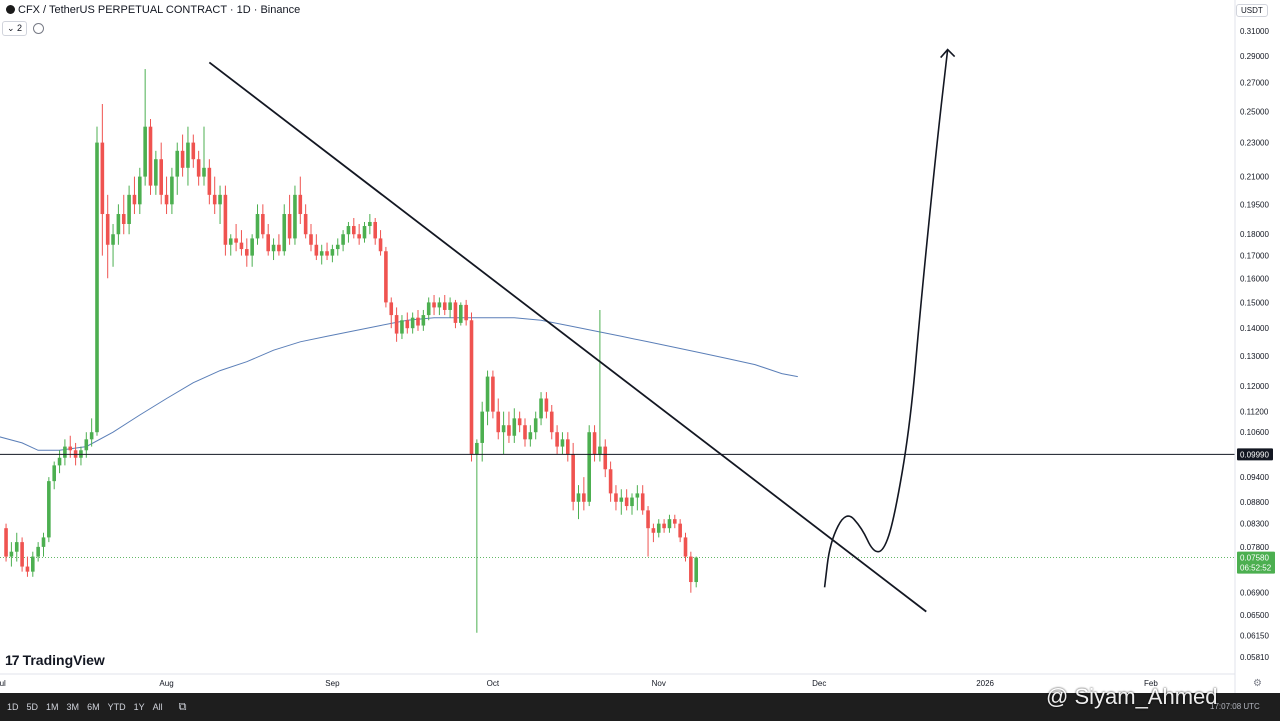  Describe the element at coordinates (182, 706) in the screenshot. I see `calendar-range-icon: ⧉` at that location.